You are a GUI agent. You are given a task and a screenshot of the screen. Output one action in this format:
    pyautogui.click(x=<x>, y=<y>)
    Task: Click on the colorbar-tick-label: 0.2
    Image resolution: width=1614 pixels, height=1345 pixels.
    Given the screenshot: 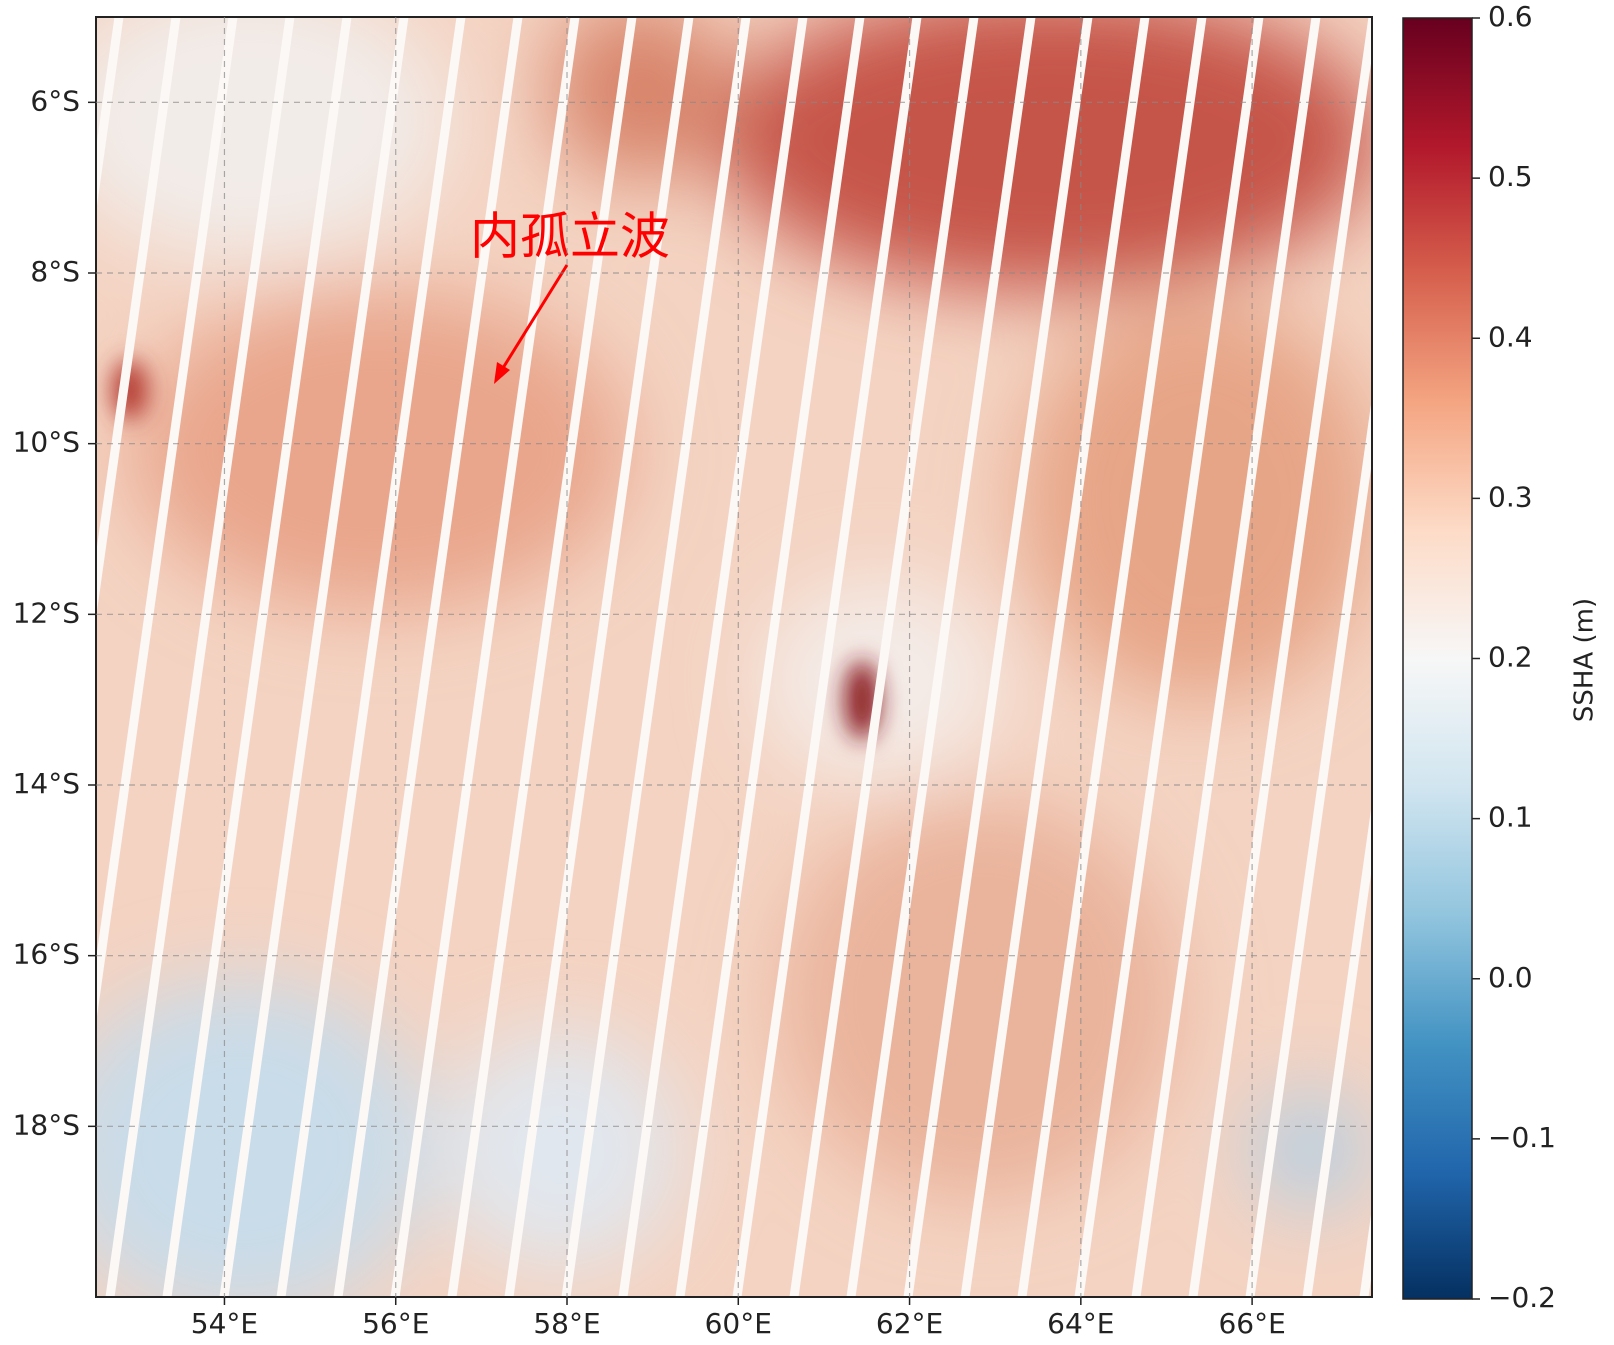 What is the action you would take?
    pyautogui.click(x=1510, y=657)
    